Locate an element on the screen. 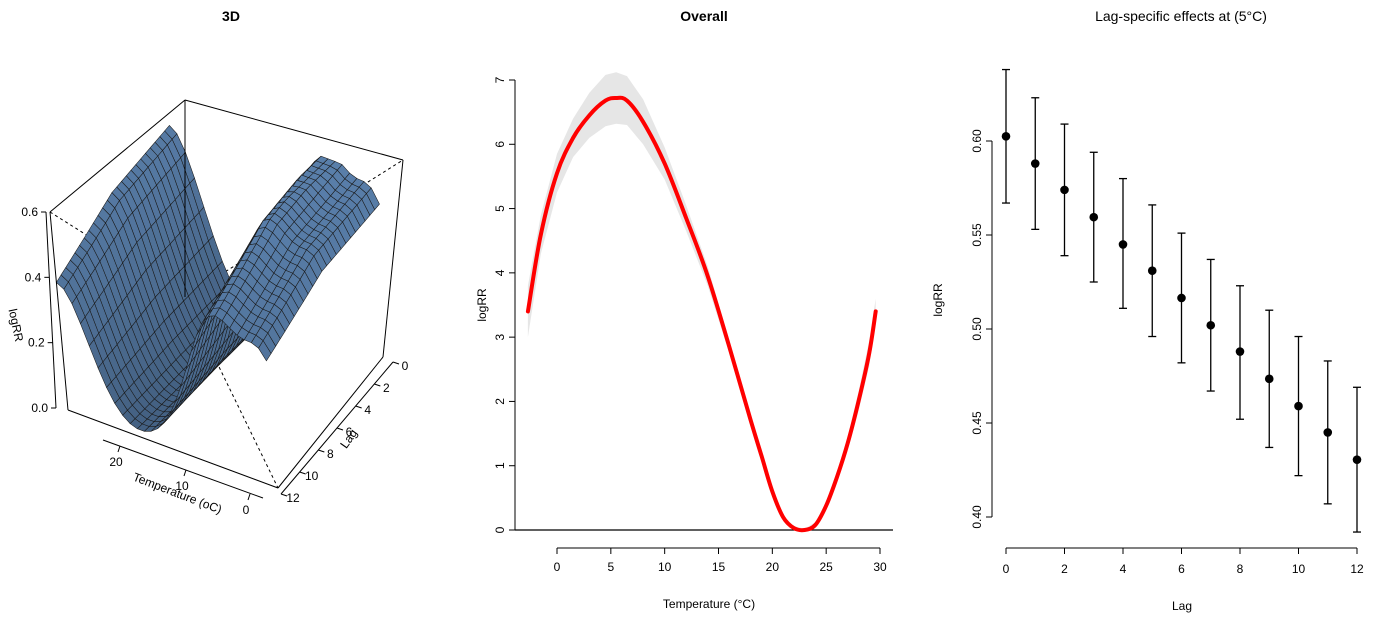  lag-x-tick-label: 8 is located at coordinates (1240, 569).